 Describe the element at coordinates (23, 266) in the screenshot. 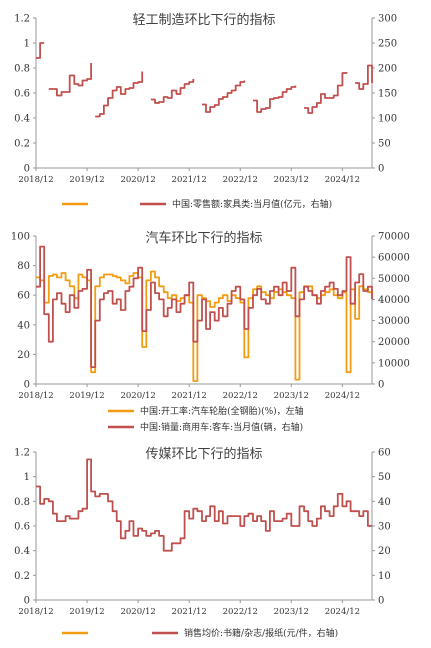

I see `left-tick-label: 80` at that location.